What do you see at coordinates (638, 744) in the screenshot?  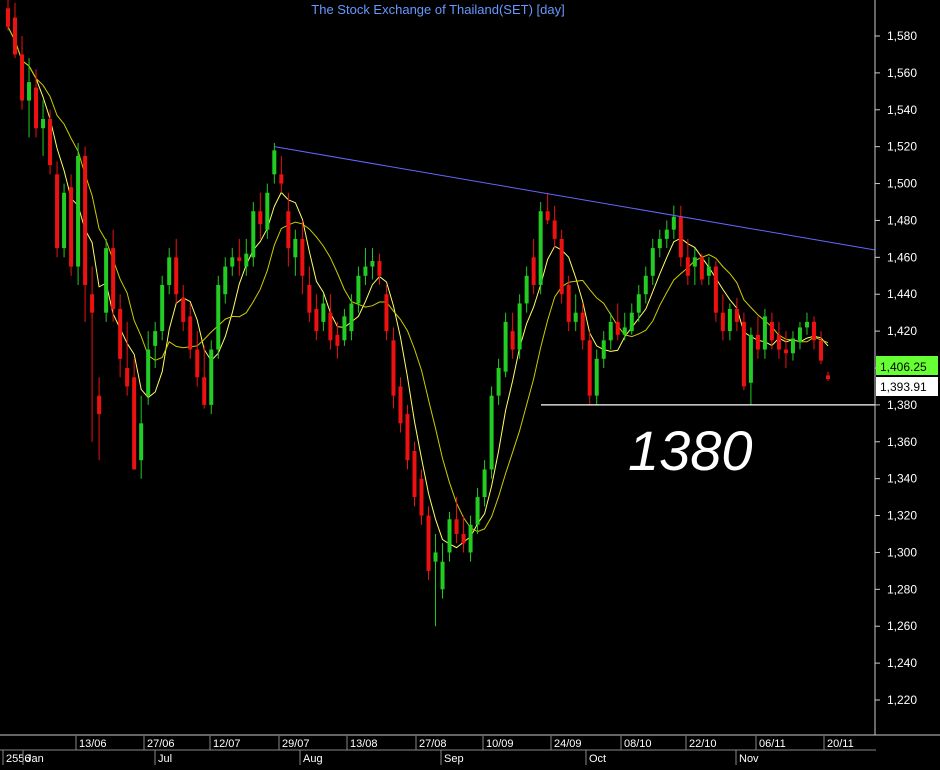 I see `date-tick-label: 08/10` at bounding box center [638, 744].